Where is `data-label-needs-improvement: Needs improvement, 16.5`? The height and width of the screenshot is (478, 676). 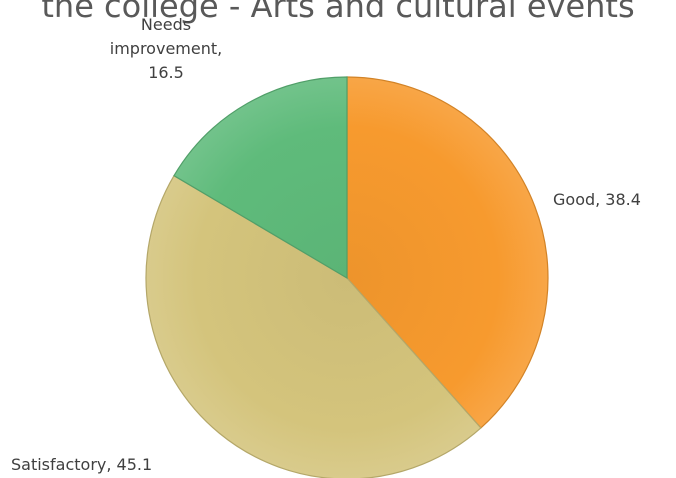 data-label-needs-improvement: Needs improvement, 16.5 is located at coordinates (166, 48).